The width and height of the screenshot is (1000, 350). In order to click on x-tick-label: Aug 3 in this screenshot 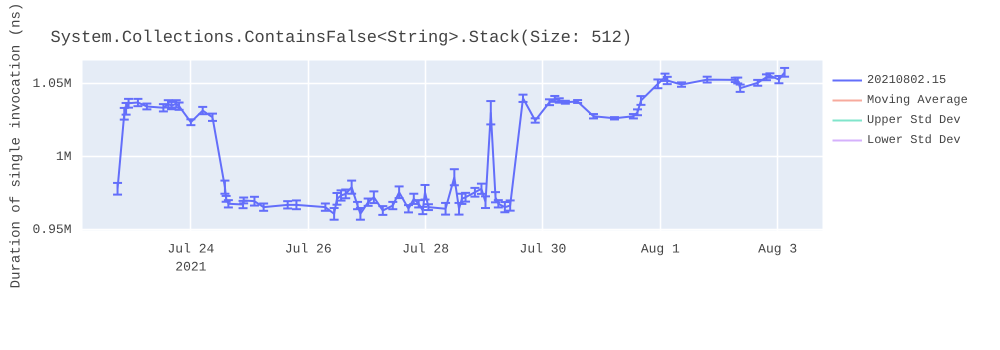, I will do `click(778, 249)`.